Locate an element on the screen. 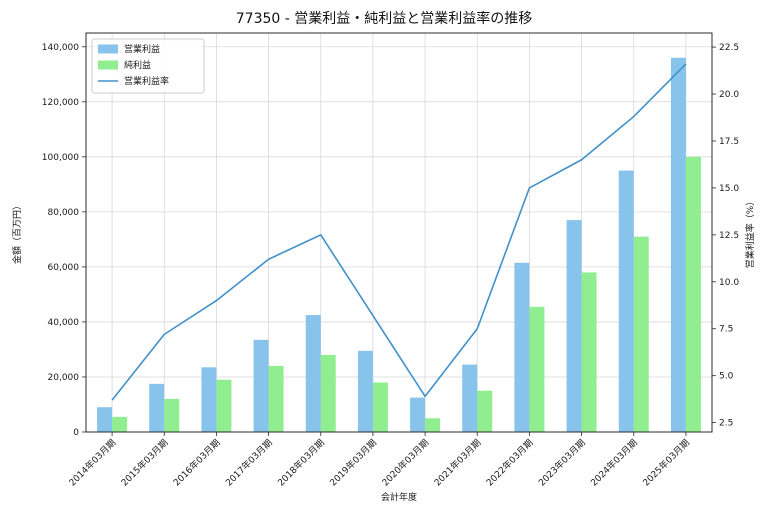 The image size is (768, 512). x-tick-label: 2021年03月期 is located at coordinates (457, 463).